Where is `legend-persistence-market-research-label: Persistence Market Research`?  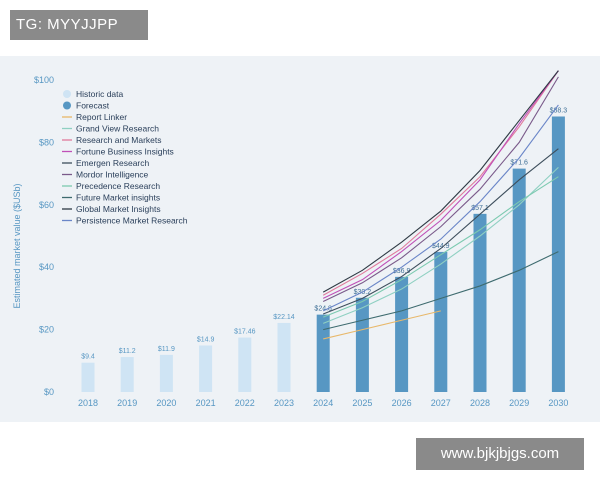 legend-persistence-market-research-label: Persistence Market Research is located at coordinates (132, 221).